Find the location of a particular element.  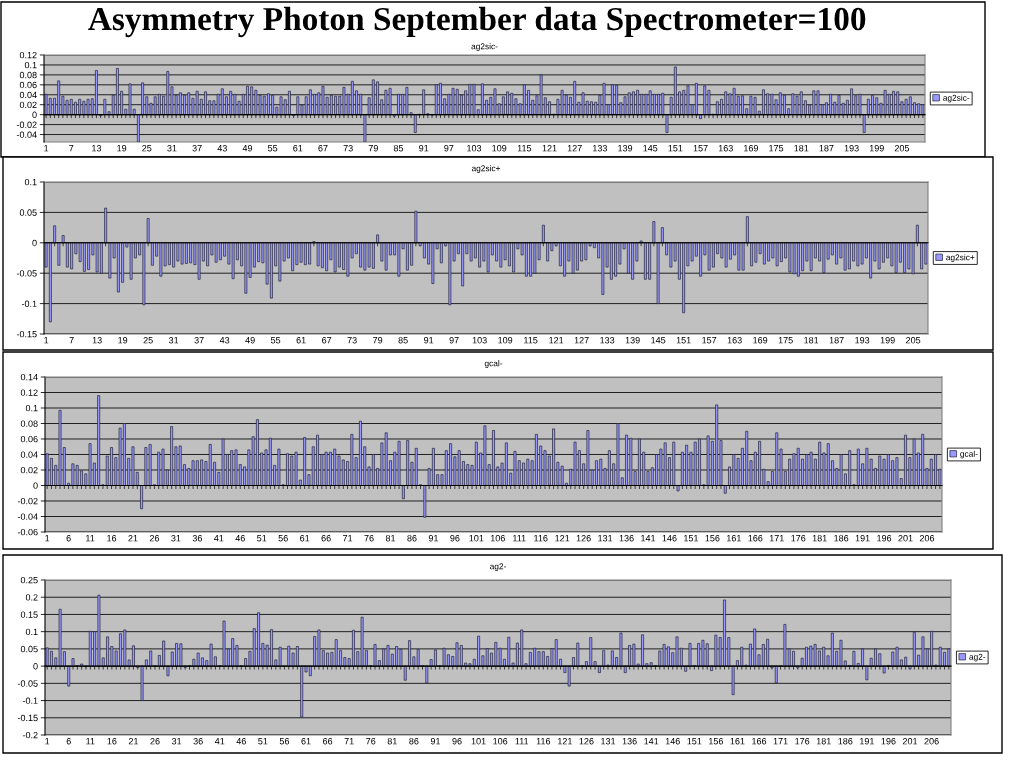

y-tick-label: 0.2 is located at coordinates (31, 597).